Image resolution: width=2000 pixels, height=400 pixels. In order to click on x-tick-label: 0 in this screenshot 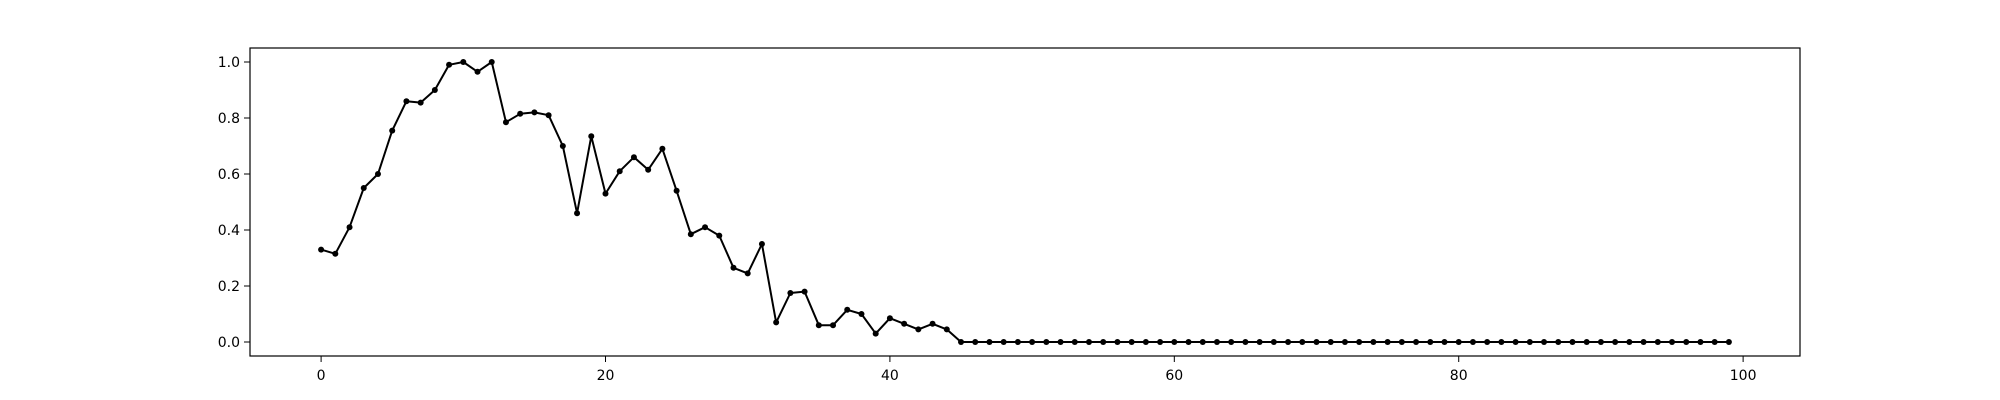, I will do `click(321, 376)`.